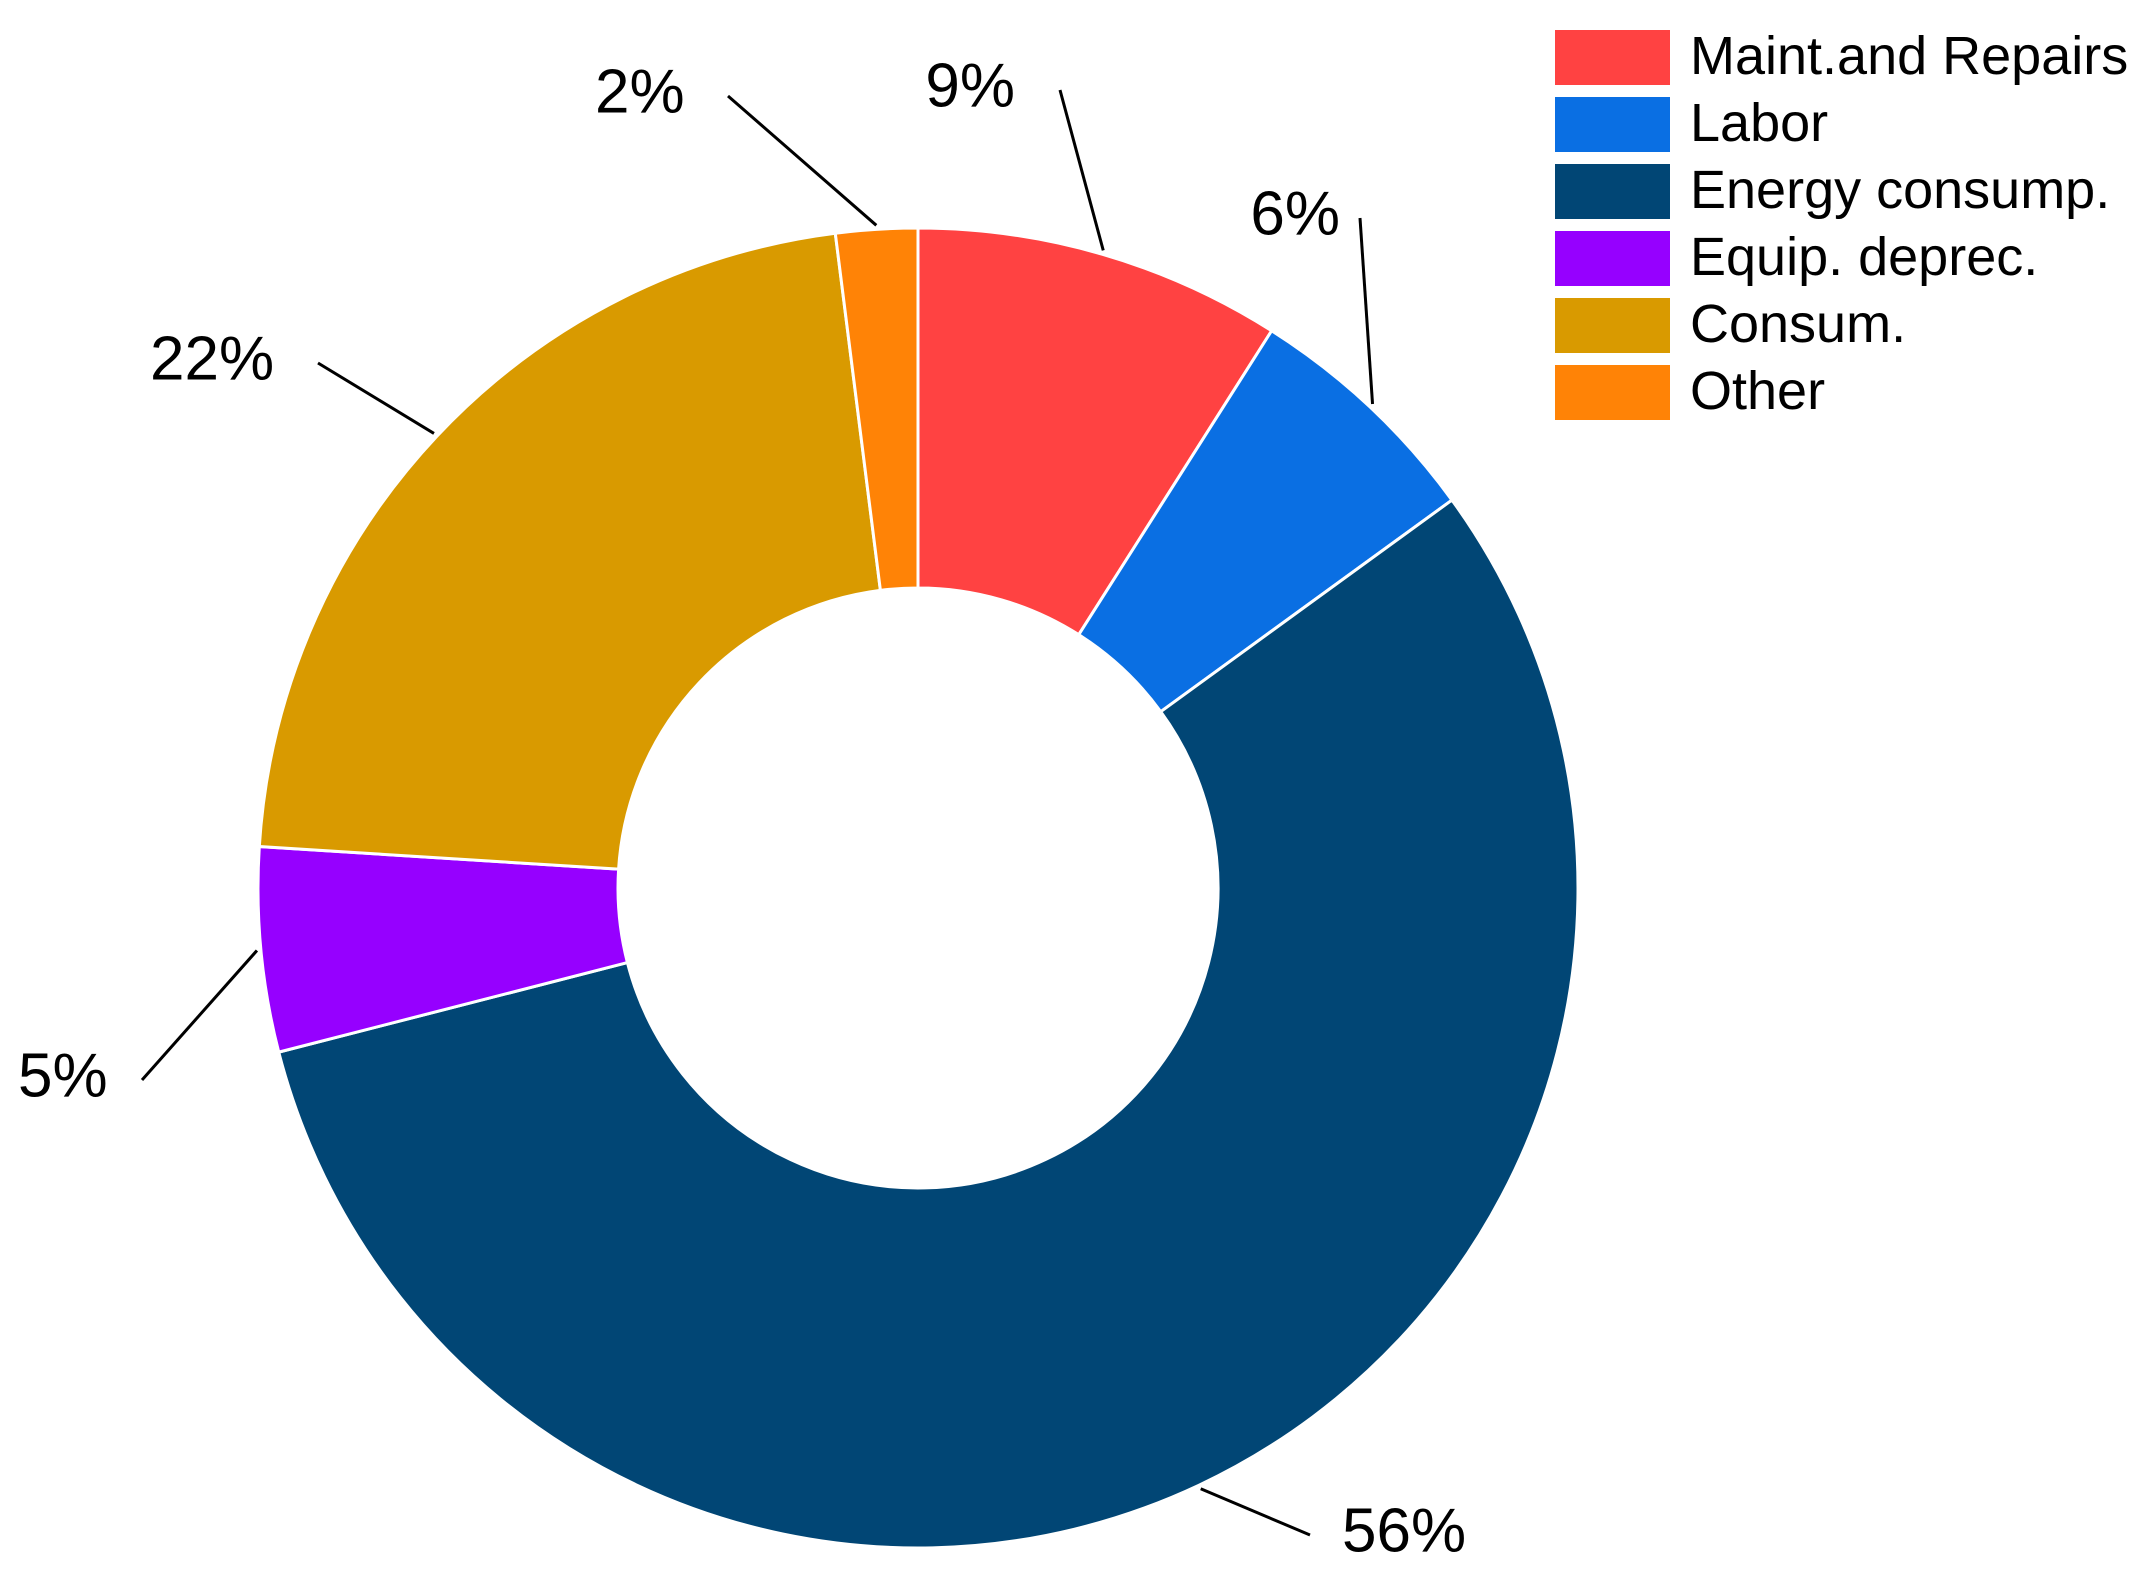 The width and height of the screenshot is (2148, 1579). Describe the element at coordinates (1909, 56) in the screenshot. I see `legend-label-maint-and-repairs: Maint.and Repairs` at that location.